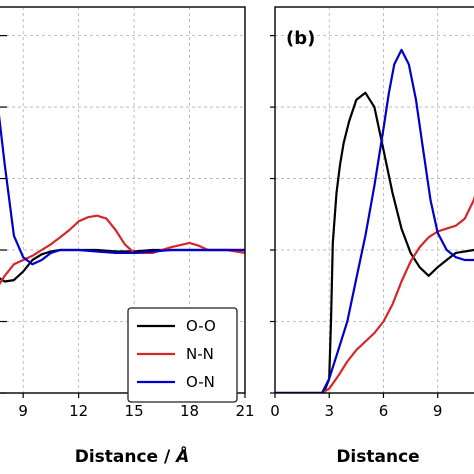 Image resolution: width=474 pixels, height=474 pixels. I want to click on legend-label-o-n: O-N, so click(200, 382).